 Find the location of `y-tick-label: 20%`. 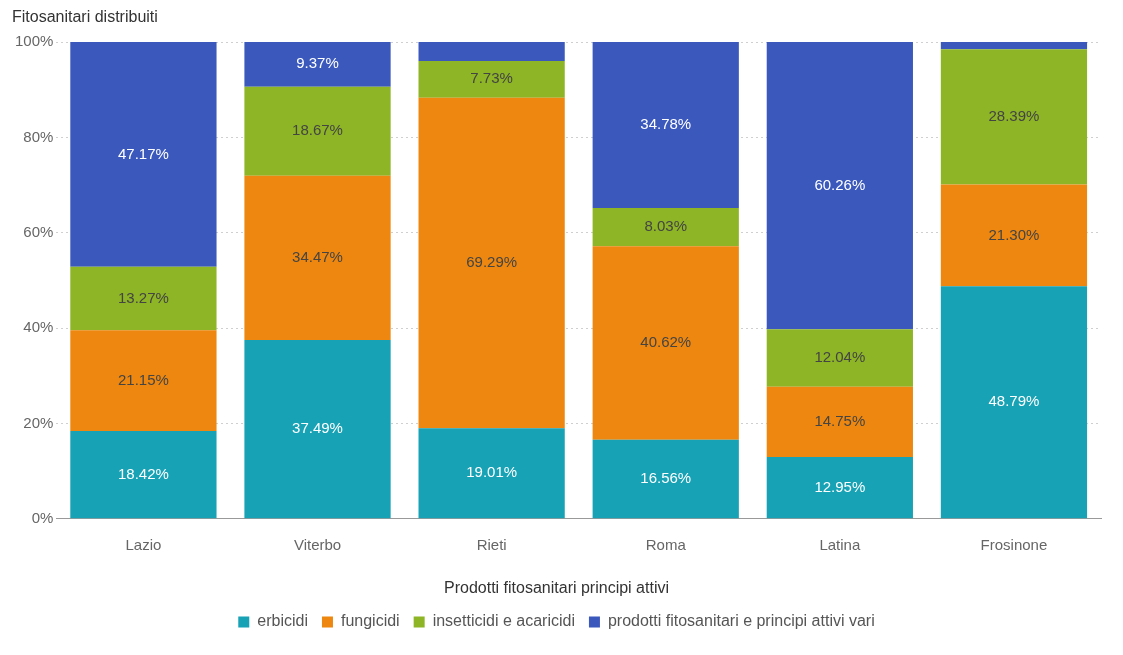

y-tick-label: 20% is located at coordinates (38, 422).